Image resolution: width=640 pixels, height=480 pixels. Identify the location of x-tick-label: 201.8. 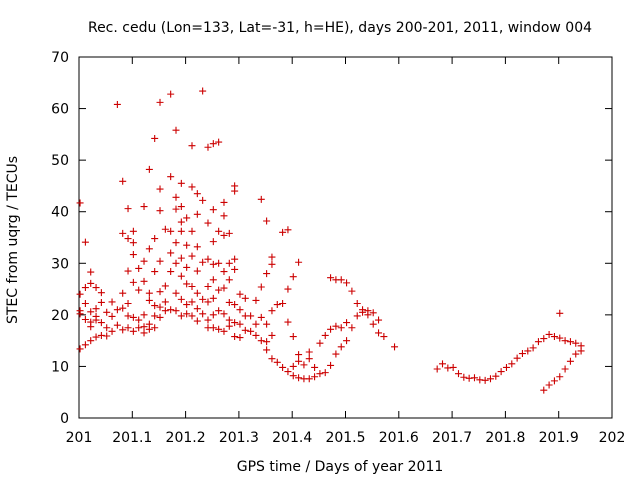
(505, 438).